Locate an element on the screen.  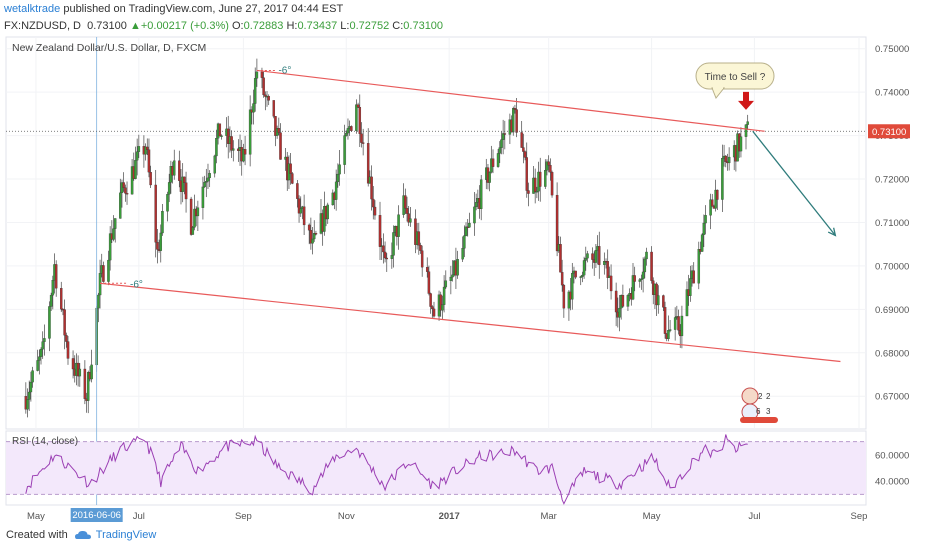
angle-label: -6° is located at coordinates (136, 284).